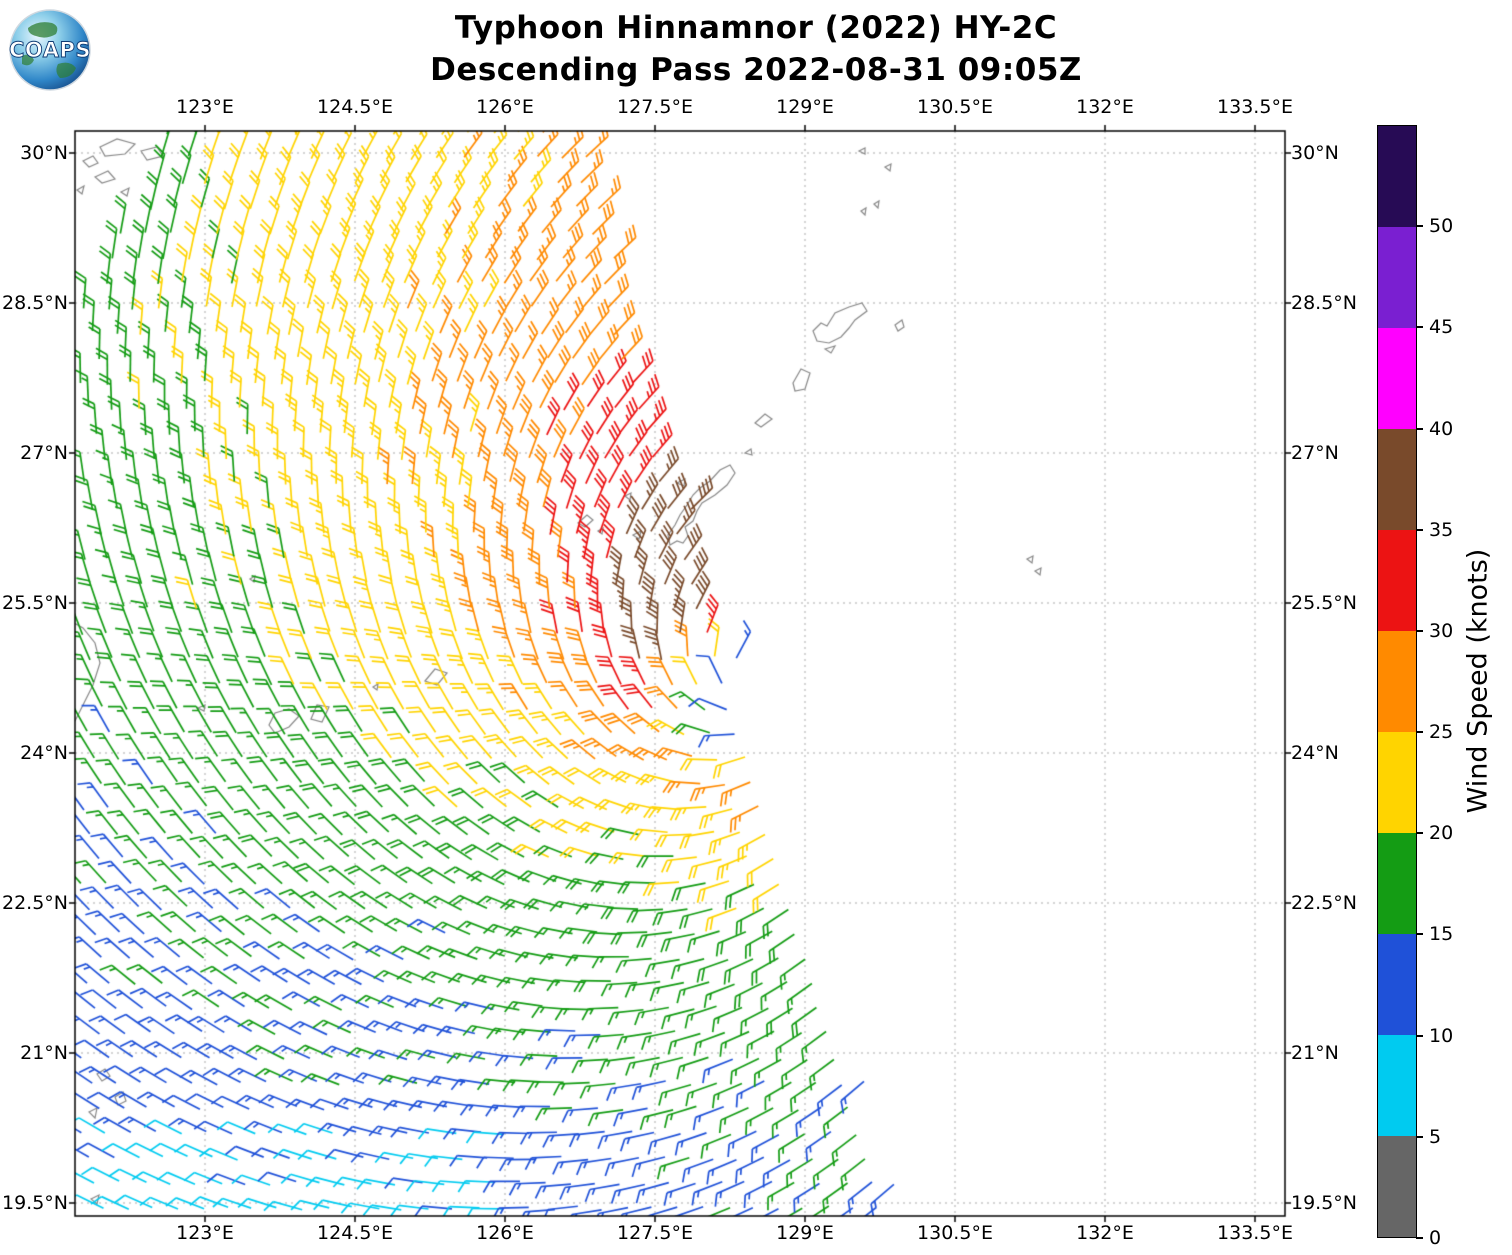  What do you see at coordinates (1255, 107) in the screenshot?
I see `x-tick-label-top: 133.5°E` at bounding box center [1255, 107].